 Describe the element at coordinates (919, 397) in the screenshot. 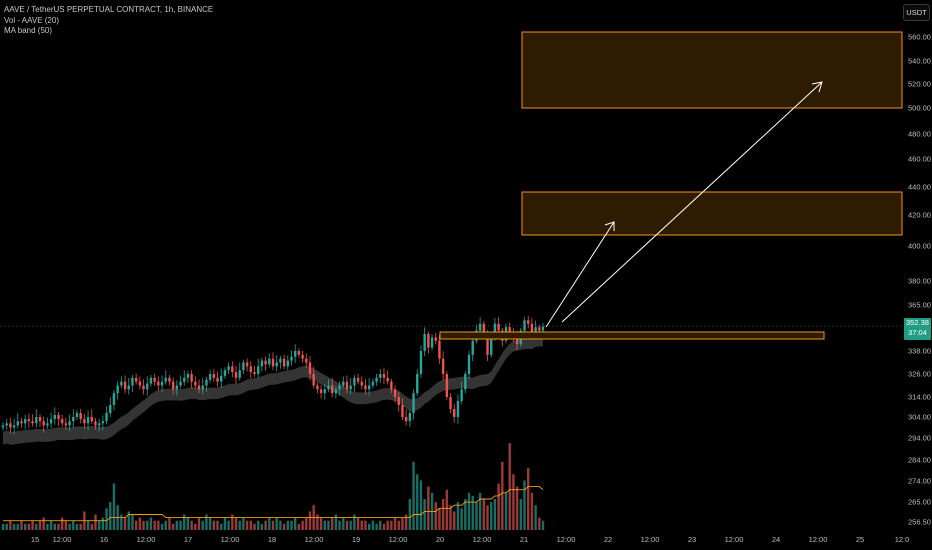

I see `price-tick: 314.00` at that location.